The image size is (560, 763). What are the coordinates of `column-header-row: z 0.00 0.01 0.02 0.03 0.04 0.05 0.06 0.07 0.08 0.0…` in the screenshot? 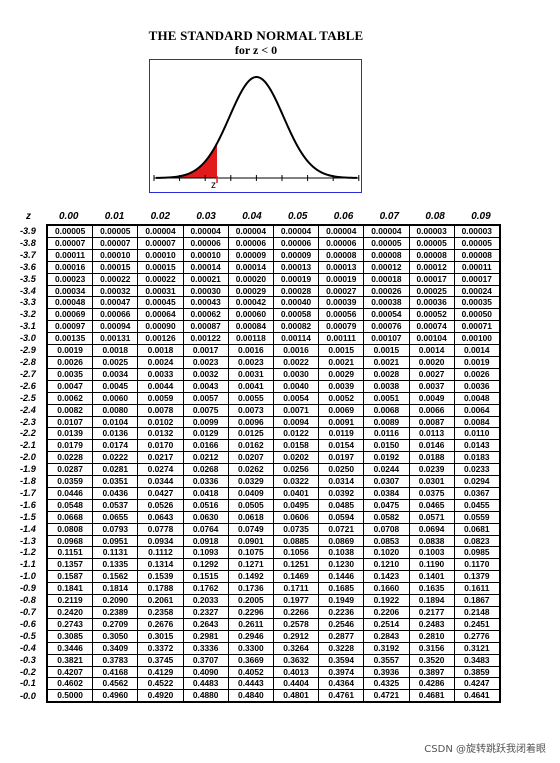 It's located at (262, 218).